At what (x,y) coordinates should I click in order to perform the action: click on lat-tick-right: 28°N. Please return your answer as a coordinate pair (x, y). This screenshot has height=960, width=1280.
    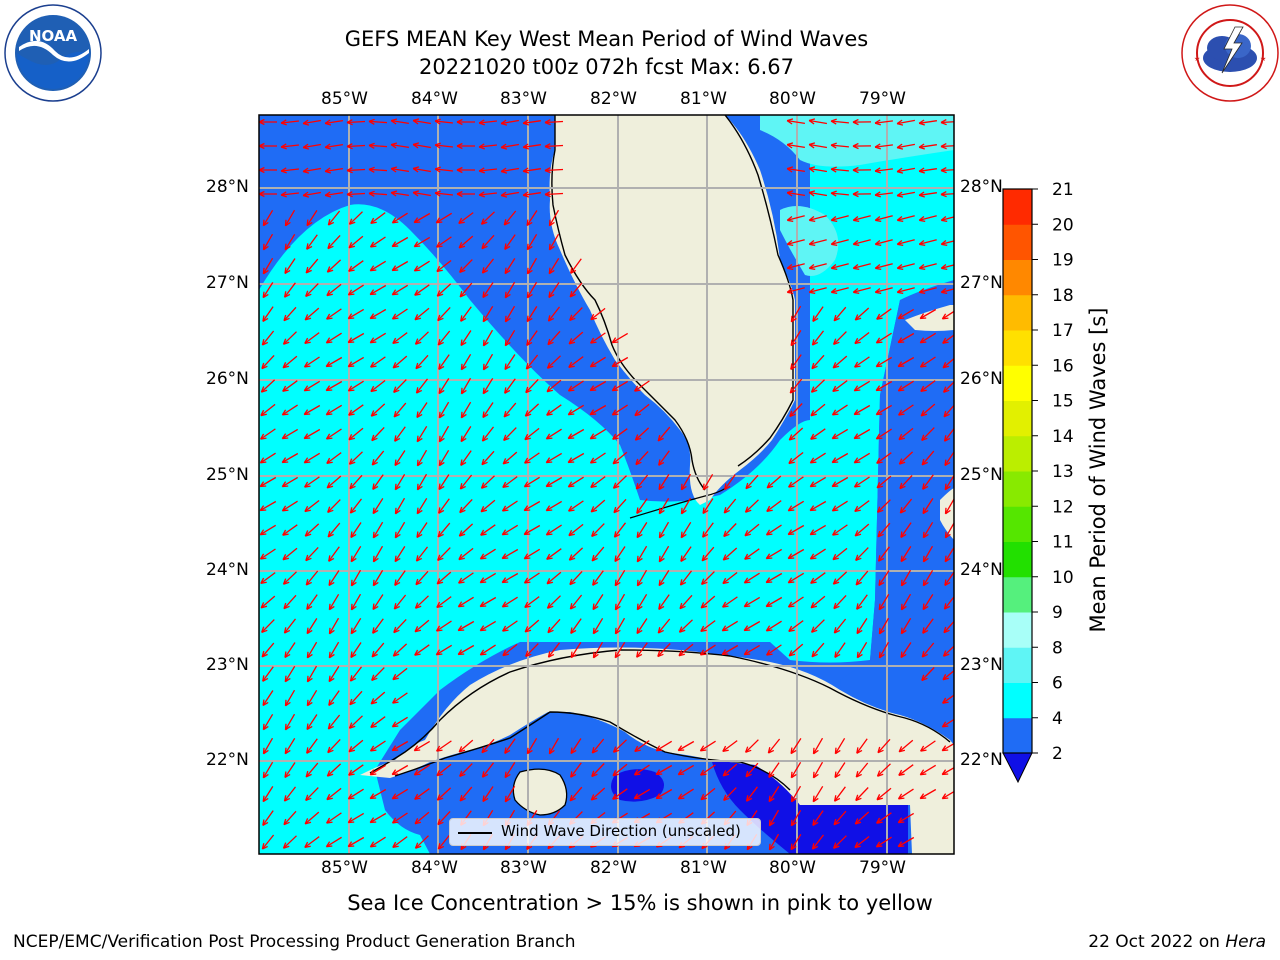
    Looking at the image, I should click on (981, 187).